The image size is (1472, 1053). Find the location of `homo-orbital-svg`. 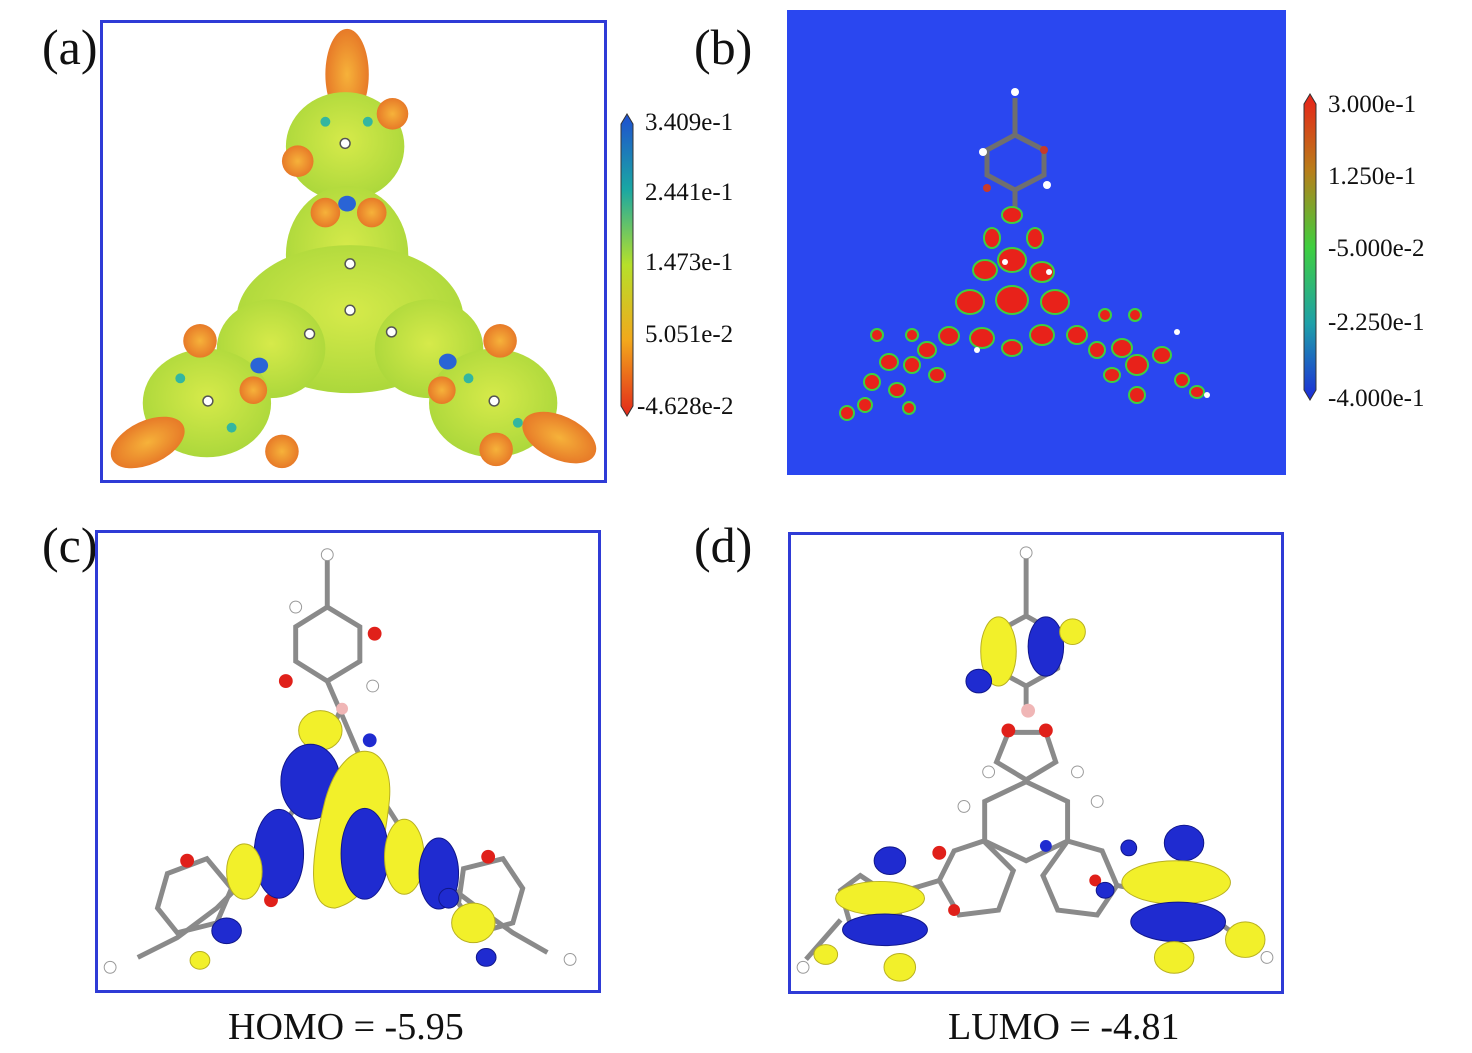

homo-orbital-svg is located at coordinates (340, 761).